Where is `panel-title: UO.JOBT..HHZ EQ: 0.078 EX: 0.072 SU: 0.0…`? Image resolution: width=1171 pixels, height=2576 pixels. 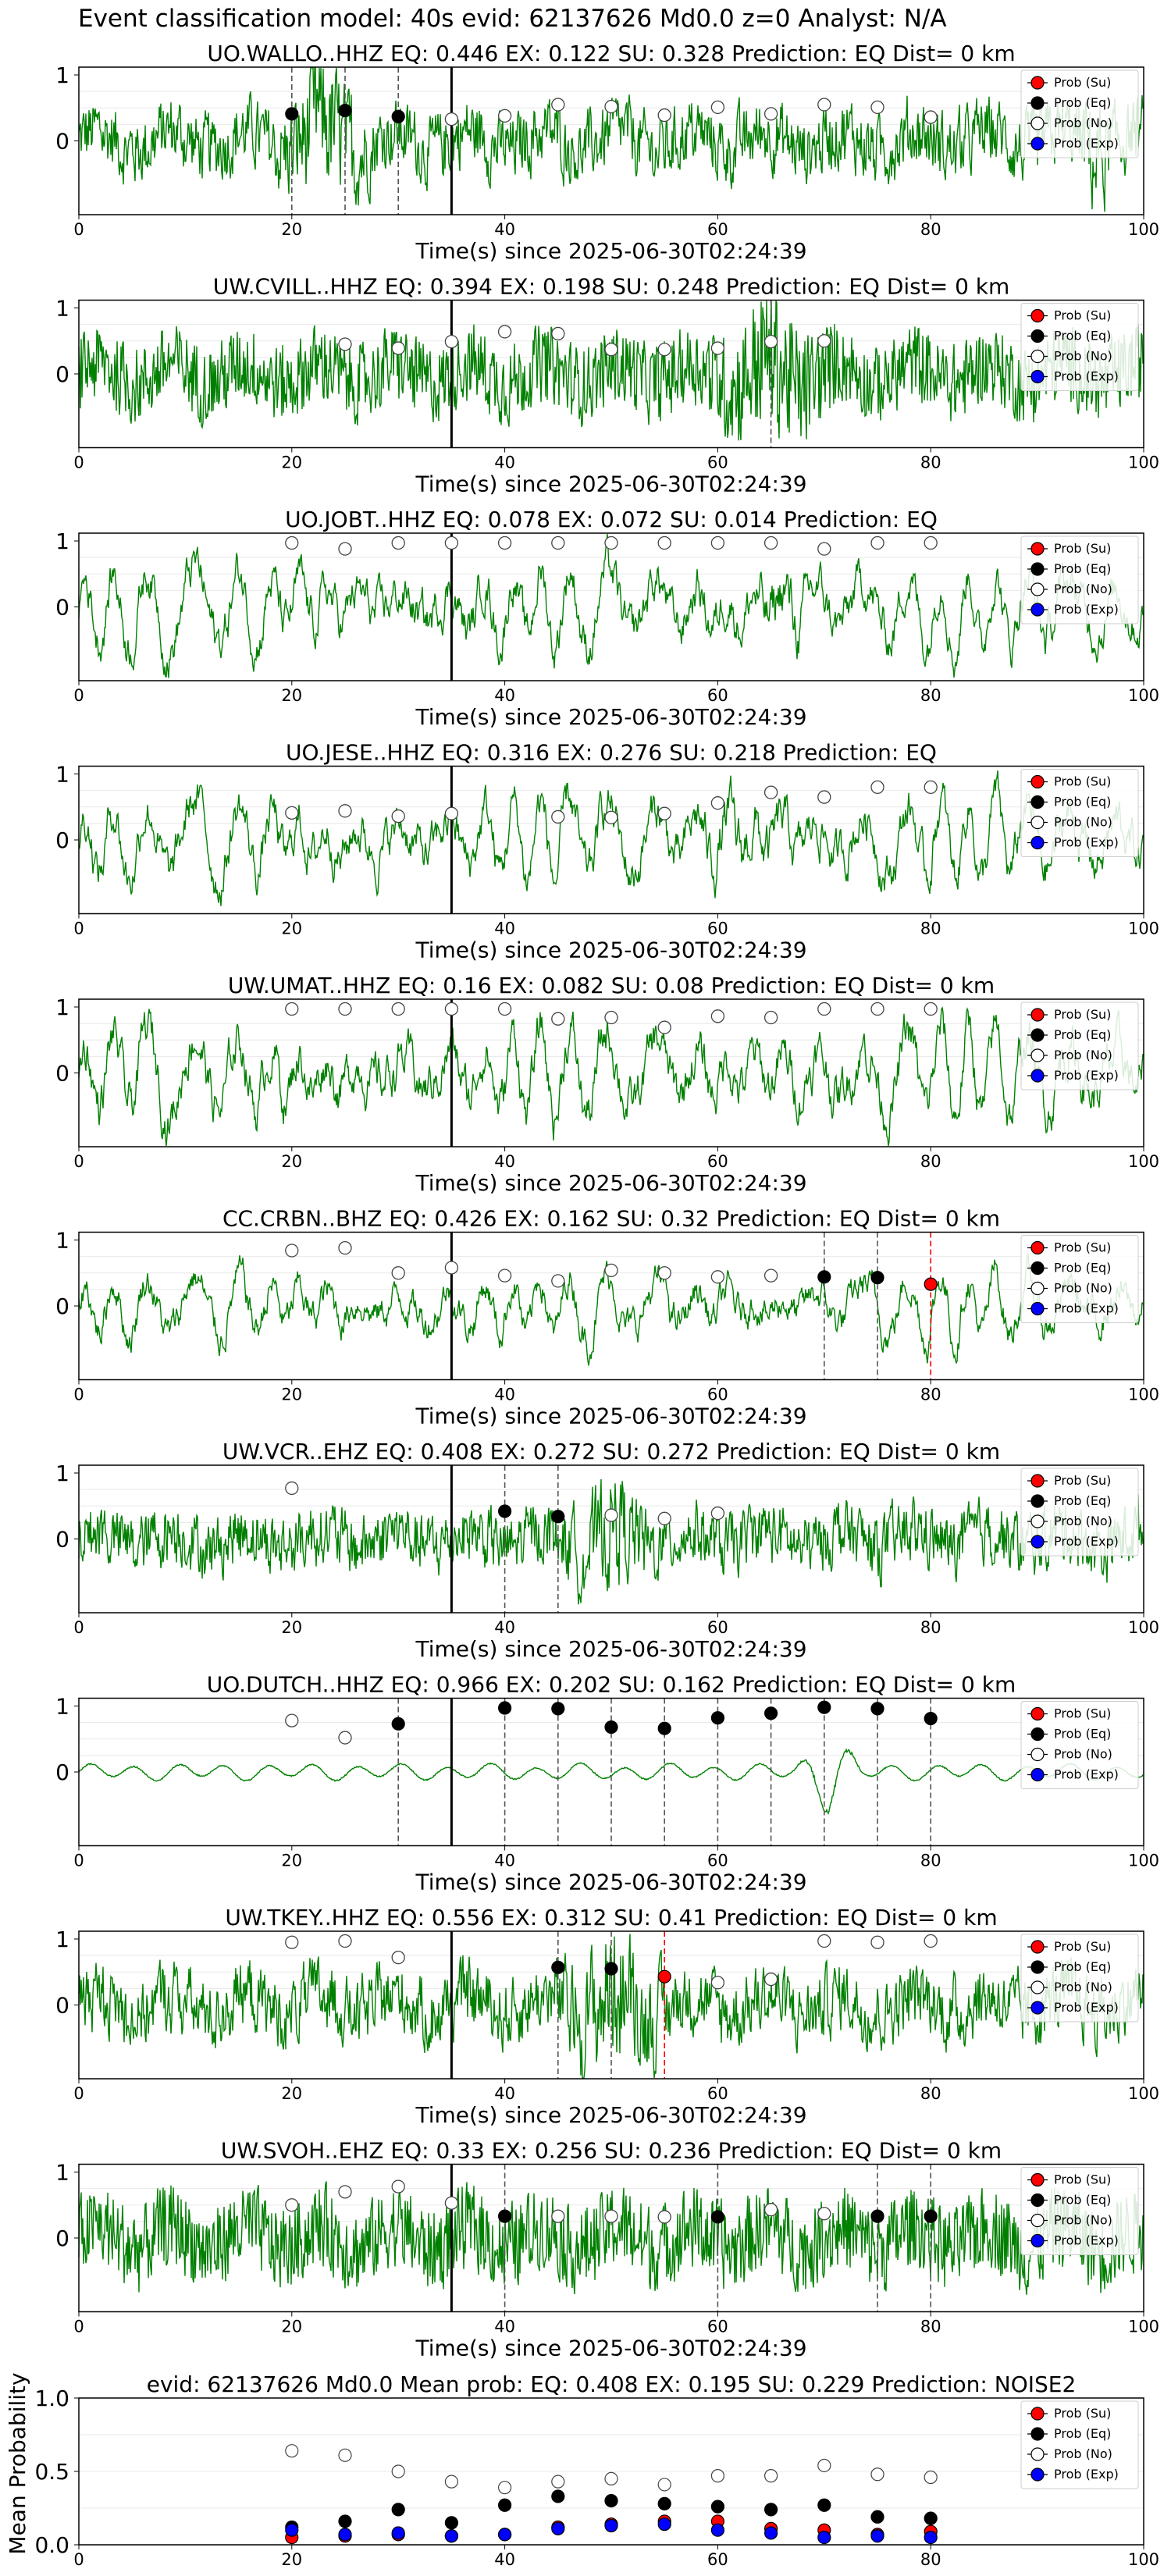 panel-title: UO.JOBT..HHZ EQ: 0.078 EX: 0.072 SU: 0.0… is located at coordinates (611, 519).